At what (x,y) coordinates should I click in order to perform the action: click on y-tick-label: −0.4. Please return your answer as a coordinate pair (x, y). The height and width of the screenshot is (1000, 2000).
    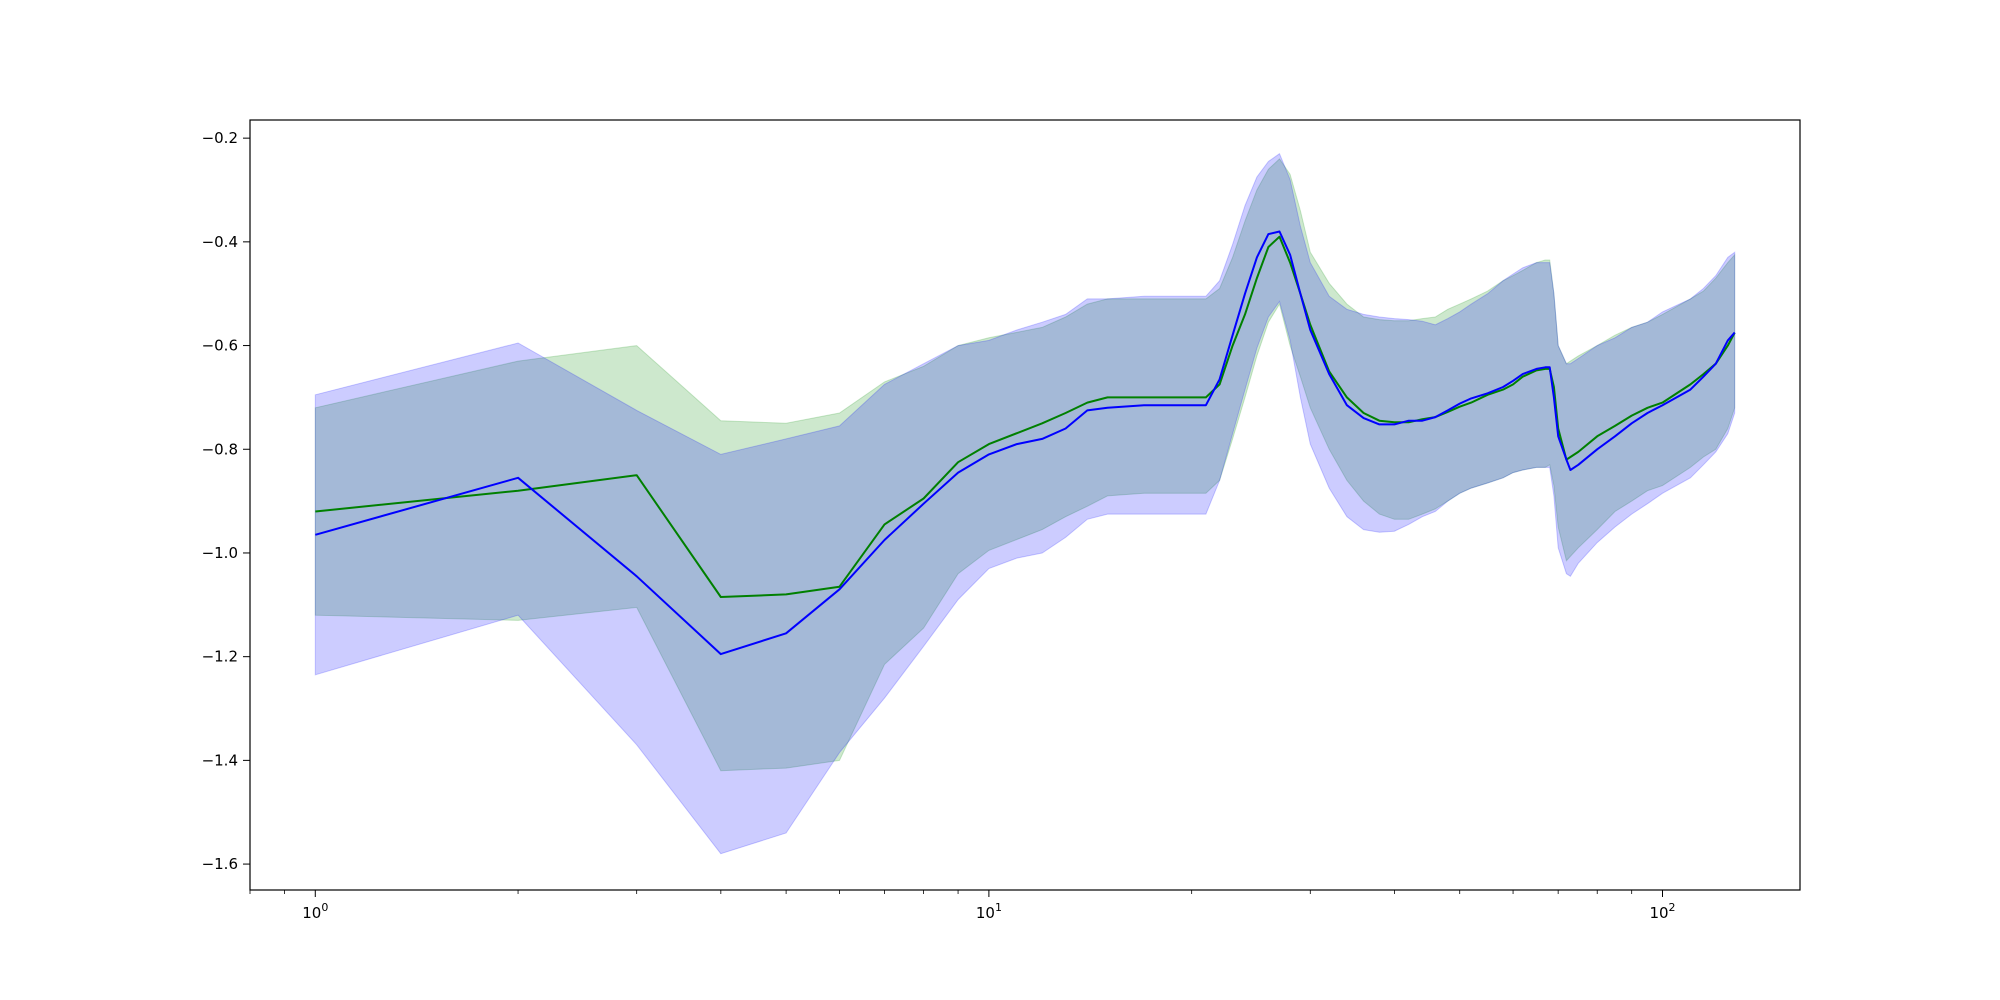
    Looking at the image, I should click on (220, 242).